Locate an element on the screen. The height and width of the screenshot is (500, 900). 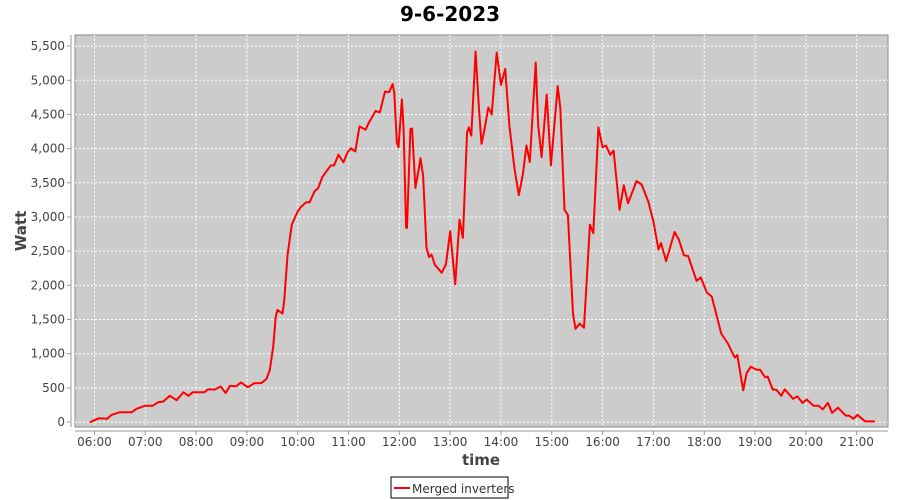
y-tick-label: 4,000 is located at coordinates (48, 149).